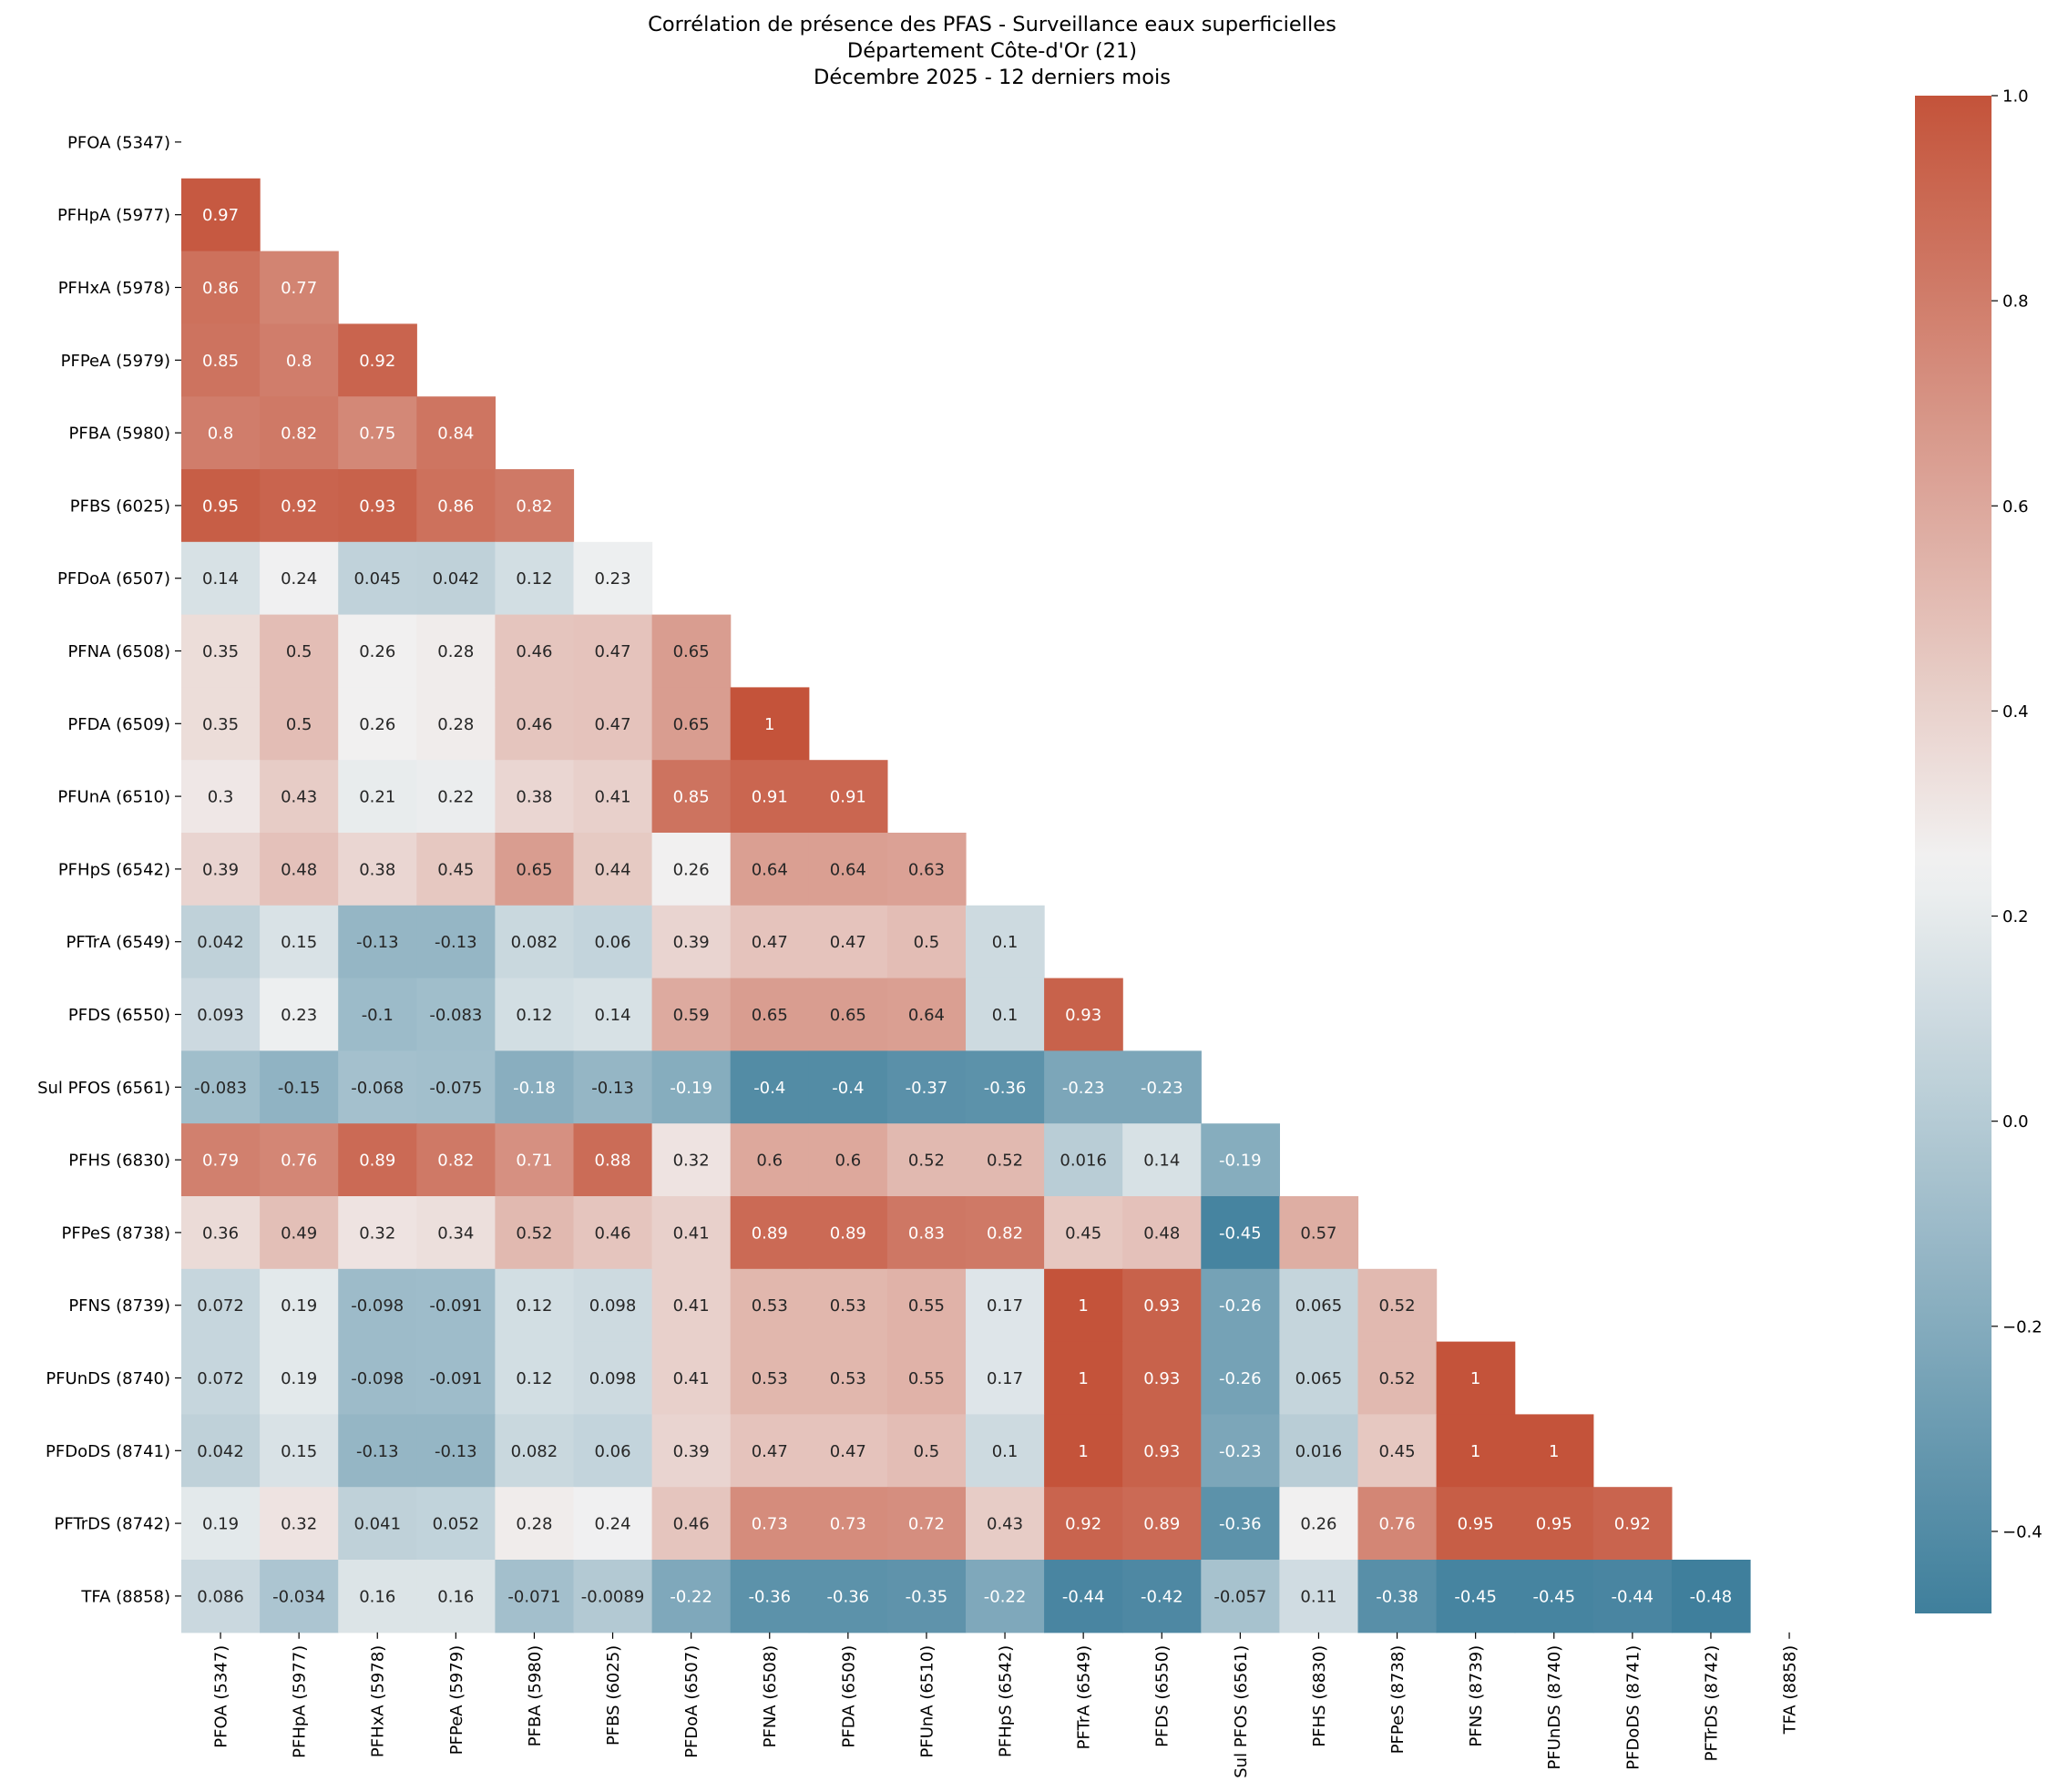 This screenshot has height=1792, width=2058. What do you see at coordinates (220, 215) in the screenshot?
I see `cell-value-label: 0.97` at bounding box center [220, 215].